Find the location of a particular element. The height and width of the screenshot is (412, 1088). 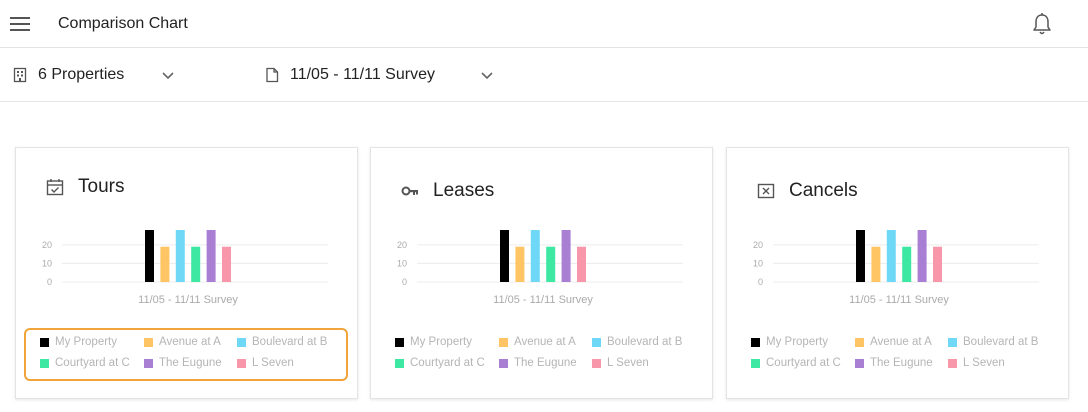

key-icon is located at coordinates (409, 191).